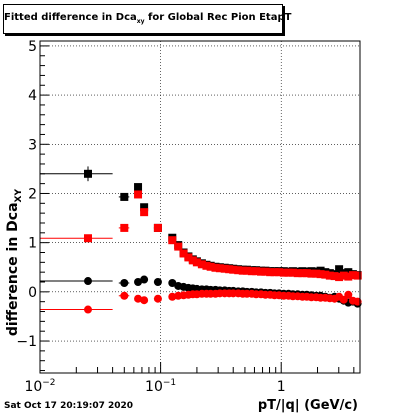 This screenshot has height=414, width=400. What do you see at coordinates (140, 21) in the screenshot?
I see `plot-title-subscript: xy` at bounding box center [140, 21].